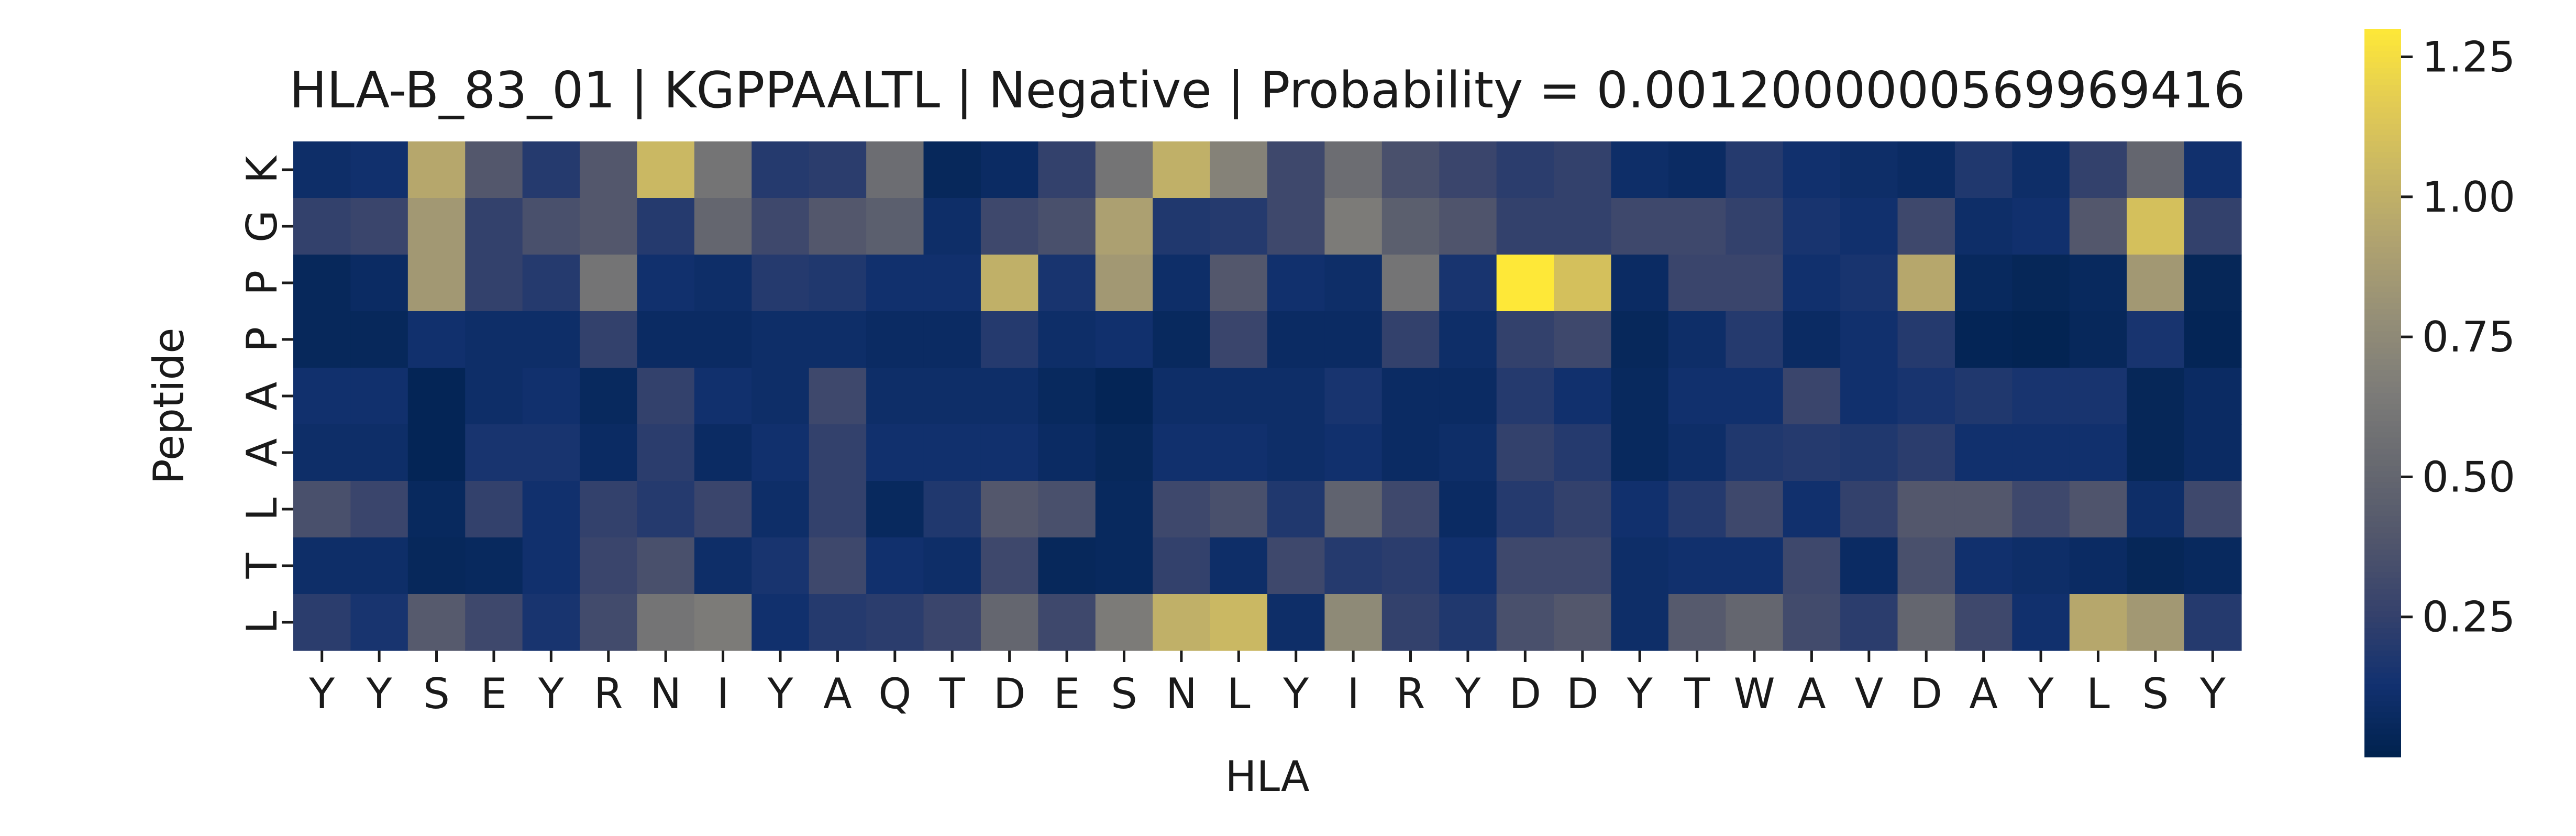 Image resolution: width=2576 pixels, height=836 pixels. What do you see at coordinates (894, 693) in the screenshot?
I see `x-tick-label: Q` at bounding box center [894, 693].